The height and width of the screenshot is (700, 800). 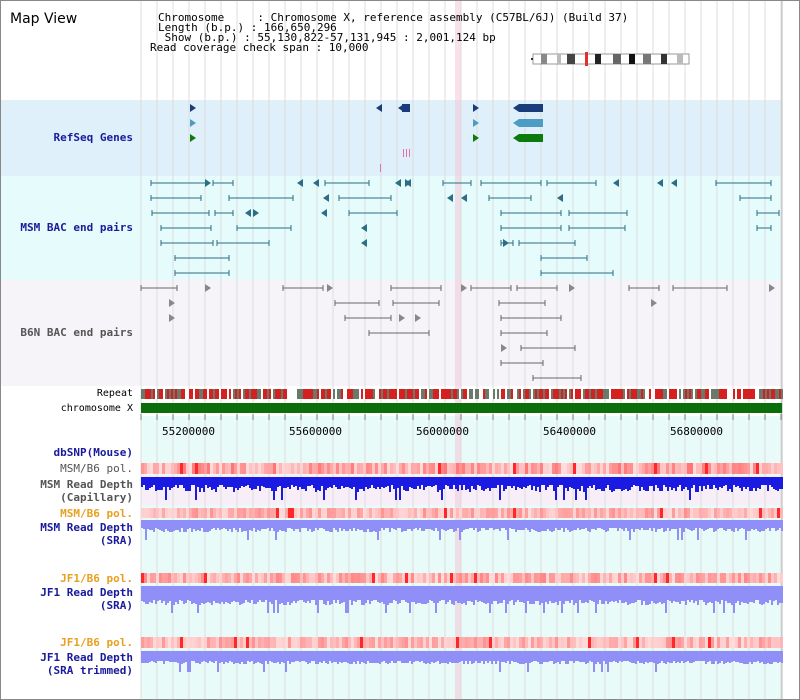 What do you see at coordinates (93, 137) in the screenshot?
I see `track-label-refseq: RefSeq Genes` at bounding box center [93, 137].